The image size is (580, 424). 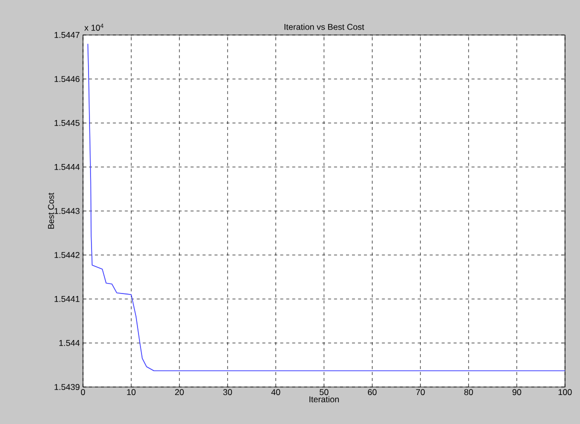 I want to click on x-tick-label: 60, so click(x=372, y=392).